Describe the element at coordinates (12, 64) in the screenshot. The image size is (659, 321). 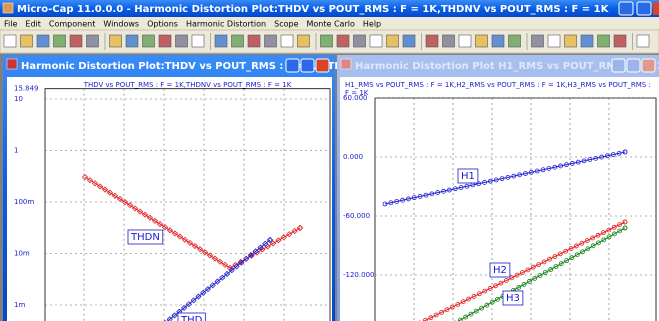
I see `window-icon` at that location.